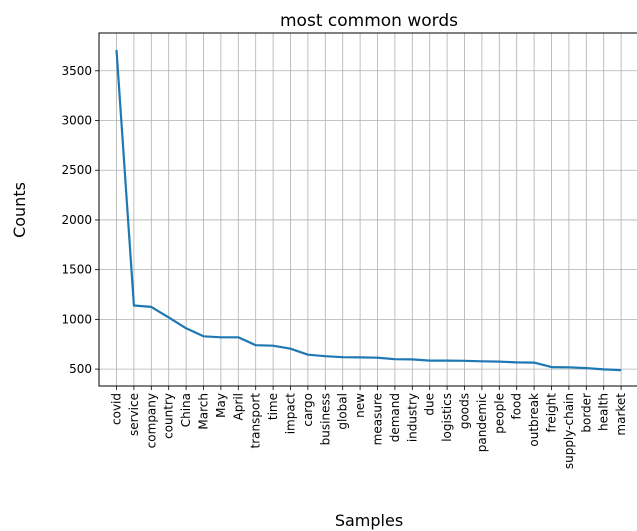 The width and height of the screenshot is (637, 531). What do you see at coordinates (369, 21) in the screenshot?
I see `chart-title: most common words` at bounding box center [369, 21].